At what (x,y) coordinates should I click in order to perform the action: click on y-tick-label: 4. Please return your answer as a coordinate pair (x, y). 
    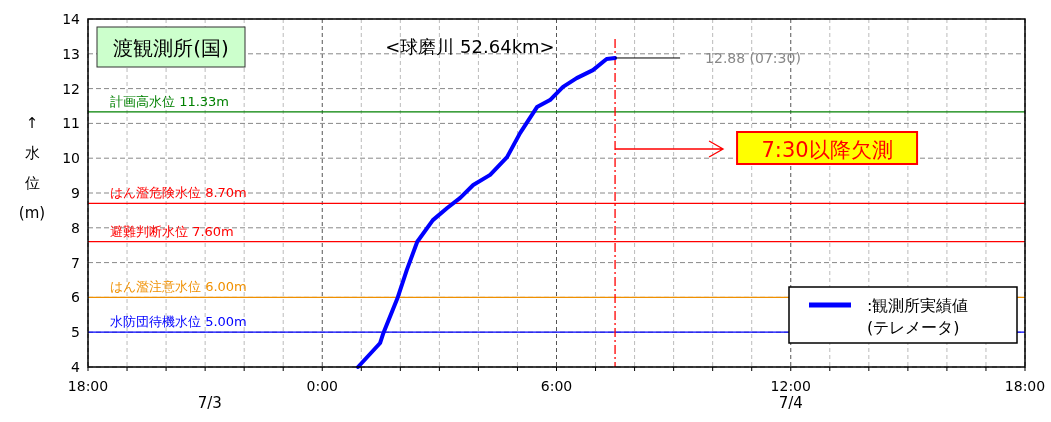
    Looking at the image, I should click on (76, 367).